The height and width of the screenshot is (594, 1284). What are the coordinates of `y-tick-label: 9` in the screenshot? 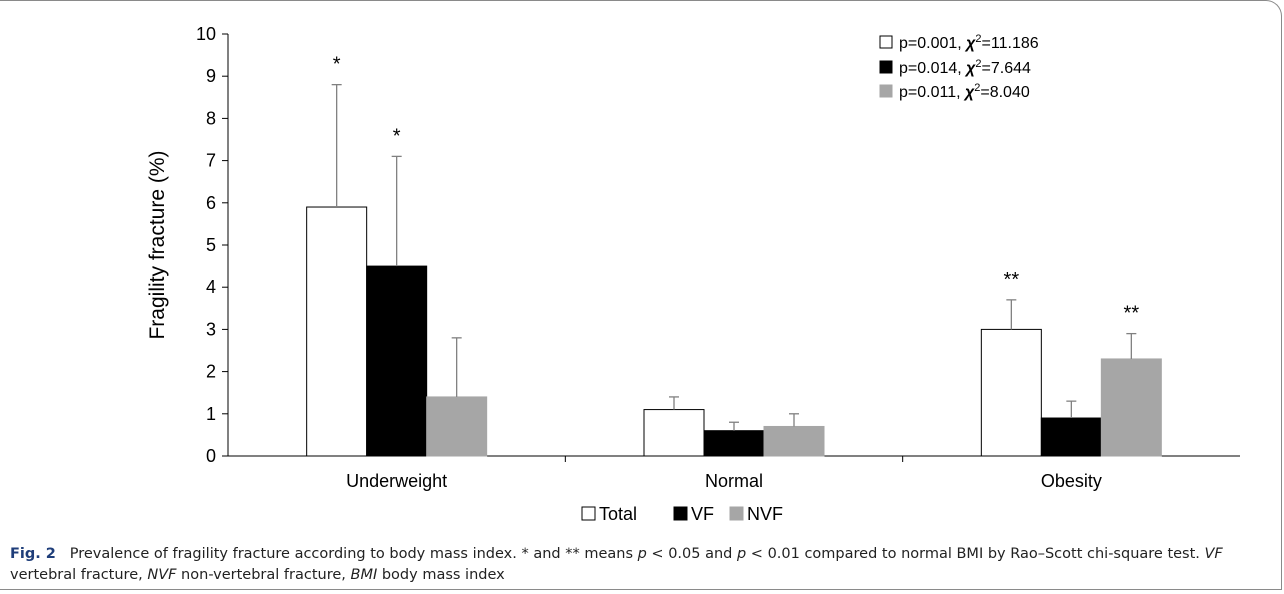 It's located at (211, 76).